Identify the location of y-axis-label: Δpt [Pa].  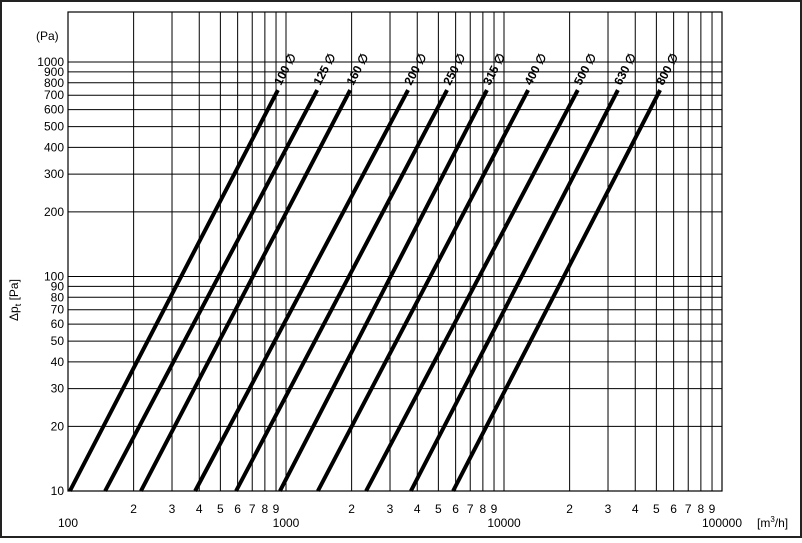
(15, 300).